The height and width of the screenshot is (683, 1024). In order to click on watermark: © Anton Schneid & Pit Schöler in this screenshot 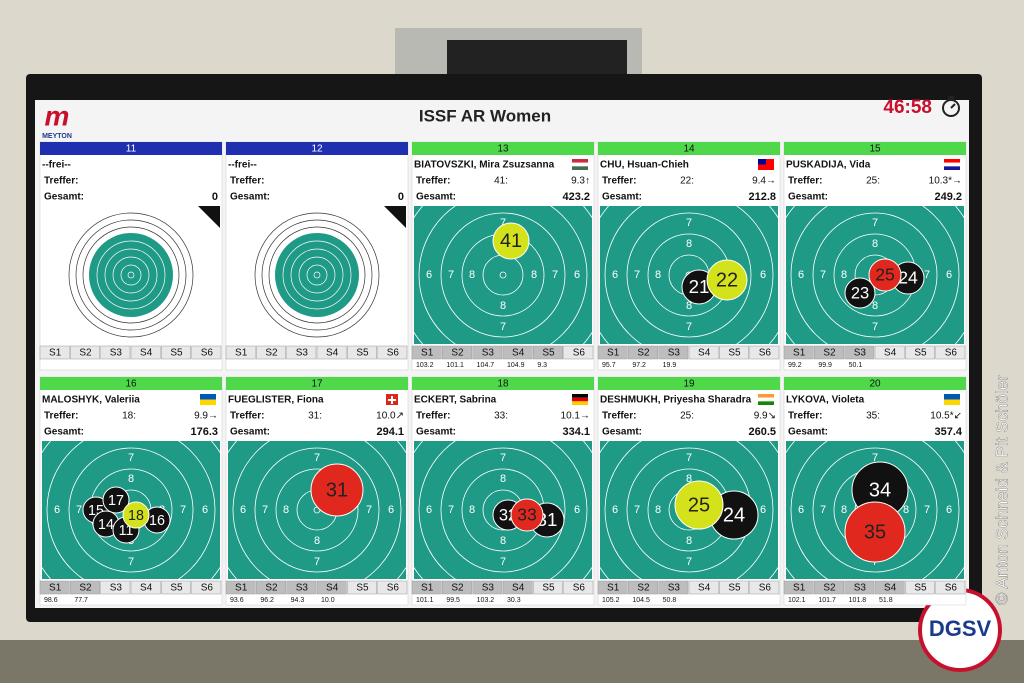, I will do `click(1001, 490)`.